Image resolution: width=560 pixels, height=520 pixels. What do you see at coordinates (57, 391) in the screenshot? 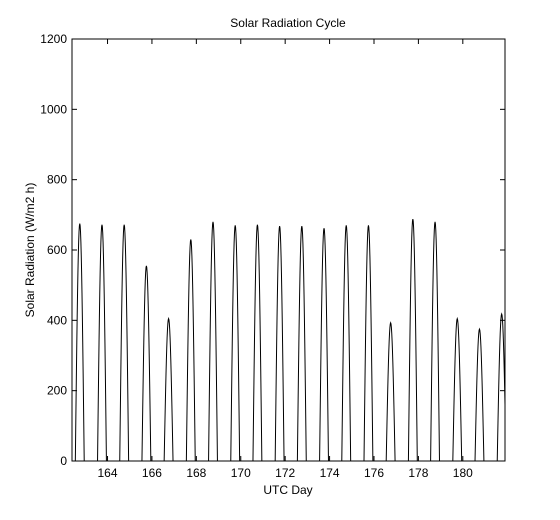
I see `y-tick-label-200: 200` at bounding box center [57, 391].